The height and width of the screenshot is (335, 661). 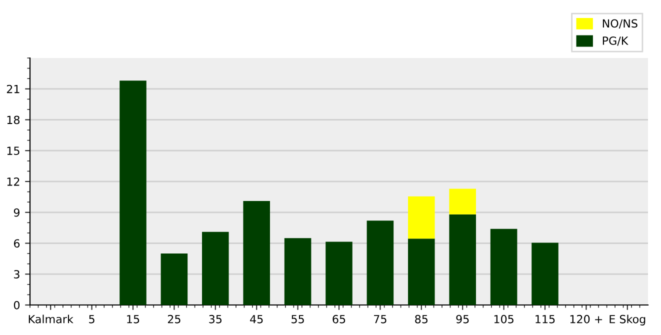 I want to click on x-tick-label: 75, so click(x=380, y=319).